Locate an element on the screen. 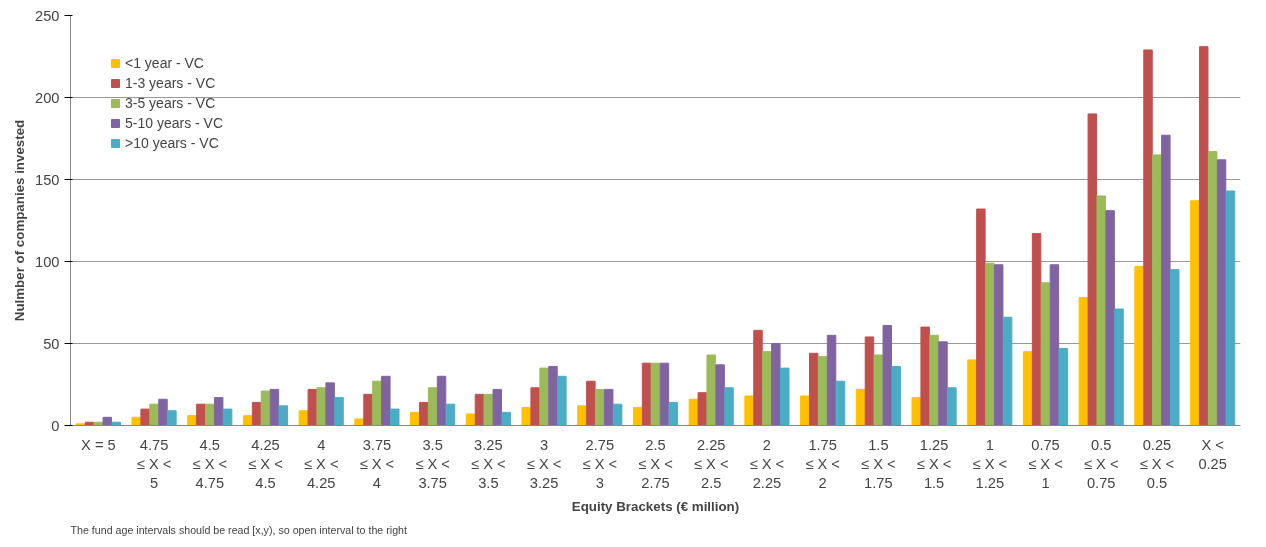 The image size is (1266, 547). y-tick-label: 100 is located at coordinates (47, 261).